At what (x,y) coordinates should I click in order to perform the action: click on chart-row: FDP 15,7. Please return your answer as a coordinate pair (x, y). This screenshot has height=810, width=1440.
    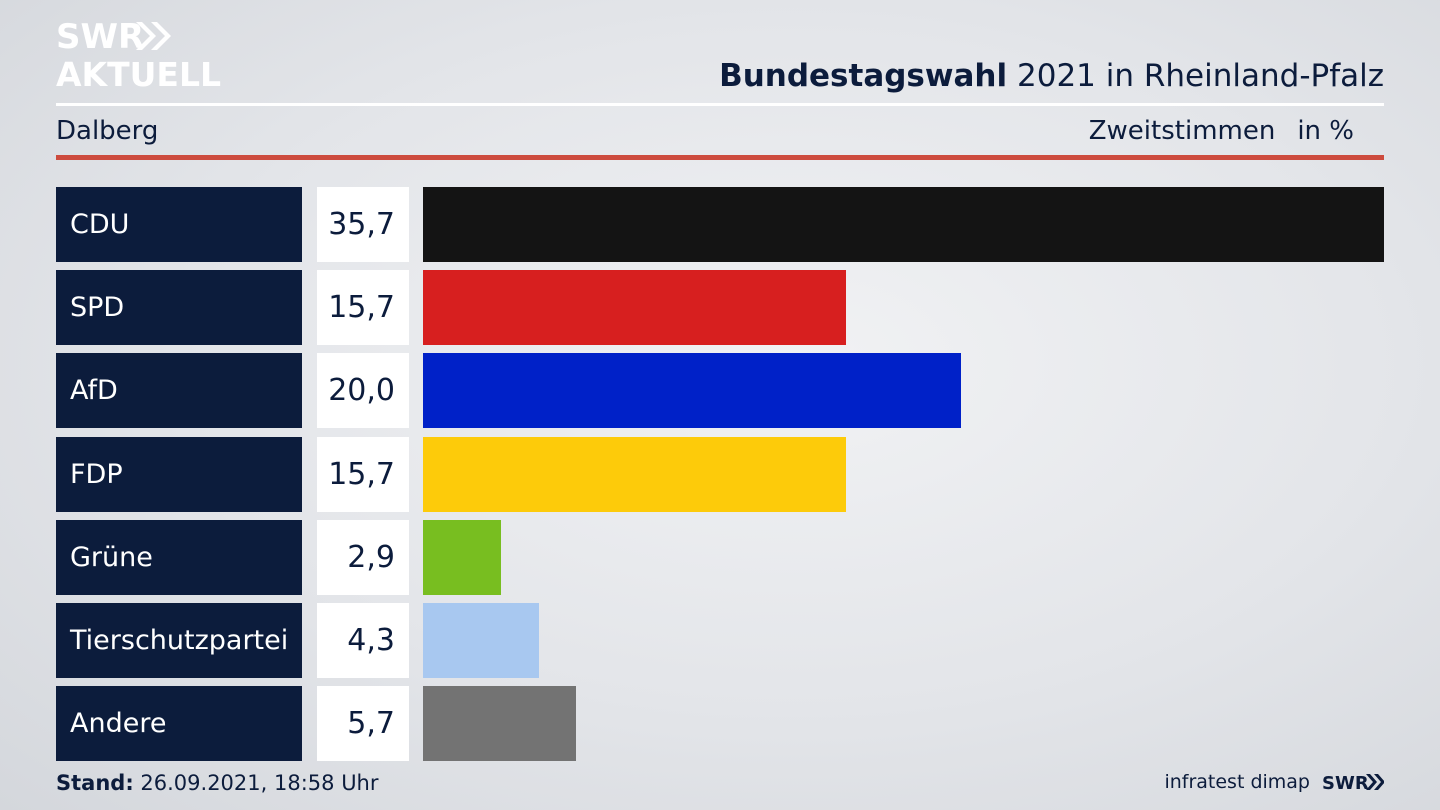
    Looking at the image, I should click on (720, 474).